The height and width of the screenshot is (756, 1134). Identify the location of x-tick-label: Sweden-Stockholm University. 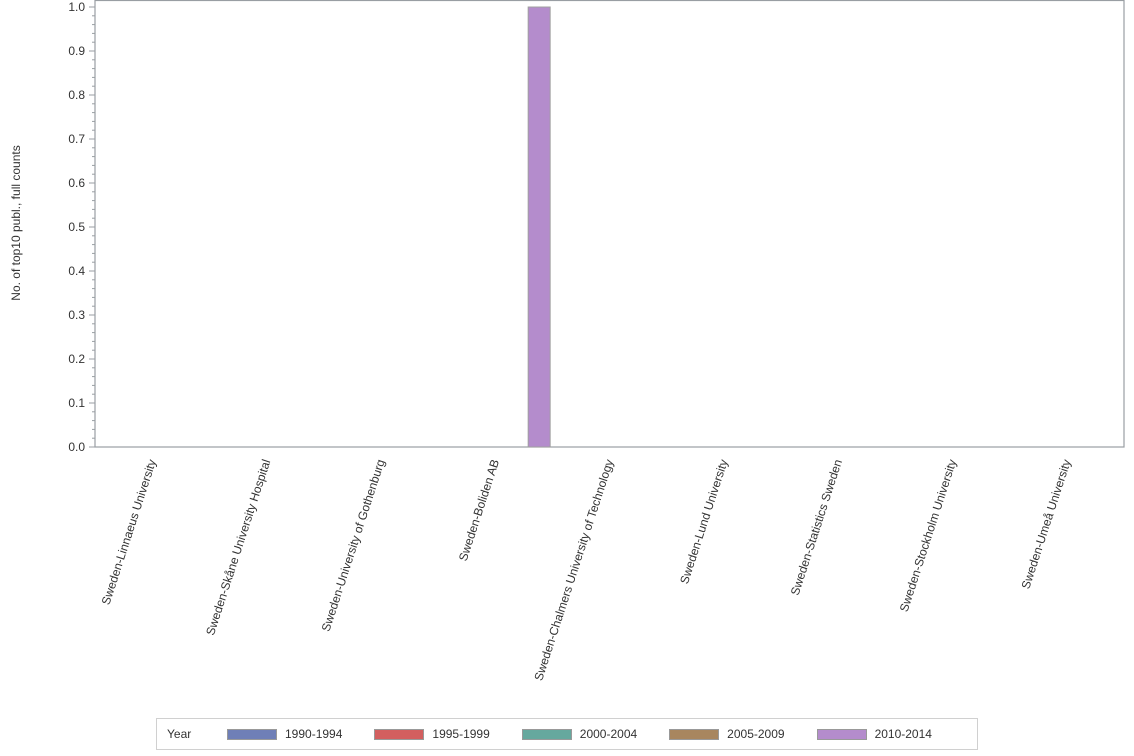
(928, 536).